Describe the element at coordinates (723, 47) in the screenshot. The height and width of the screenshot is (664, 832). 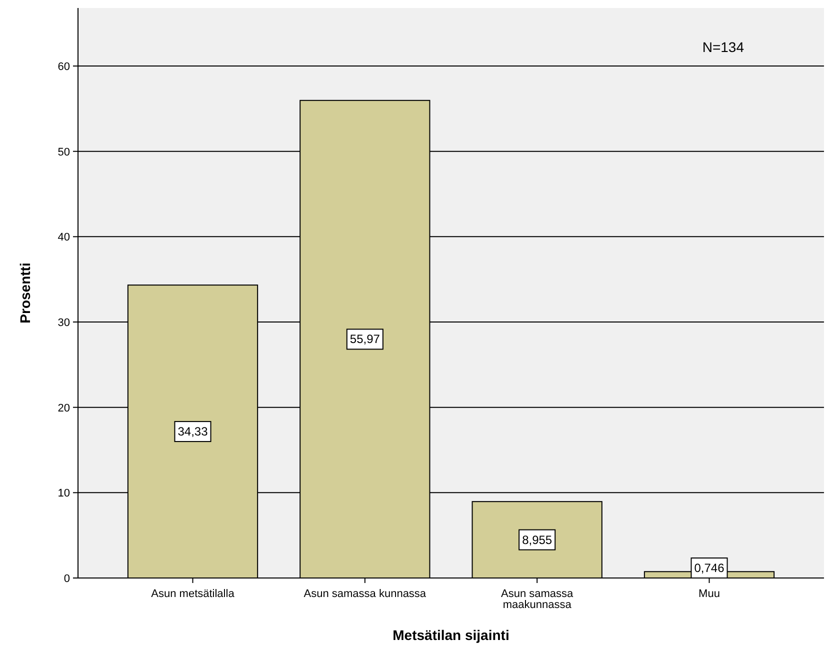
I see `annotation: N=134` at that location.